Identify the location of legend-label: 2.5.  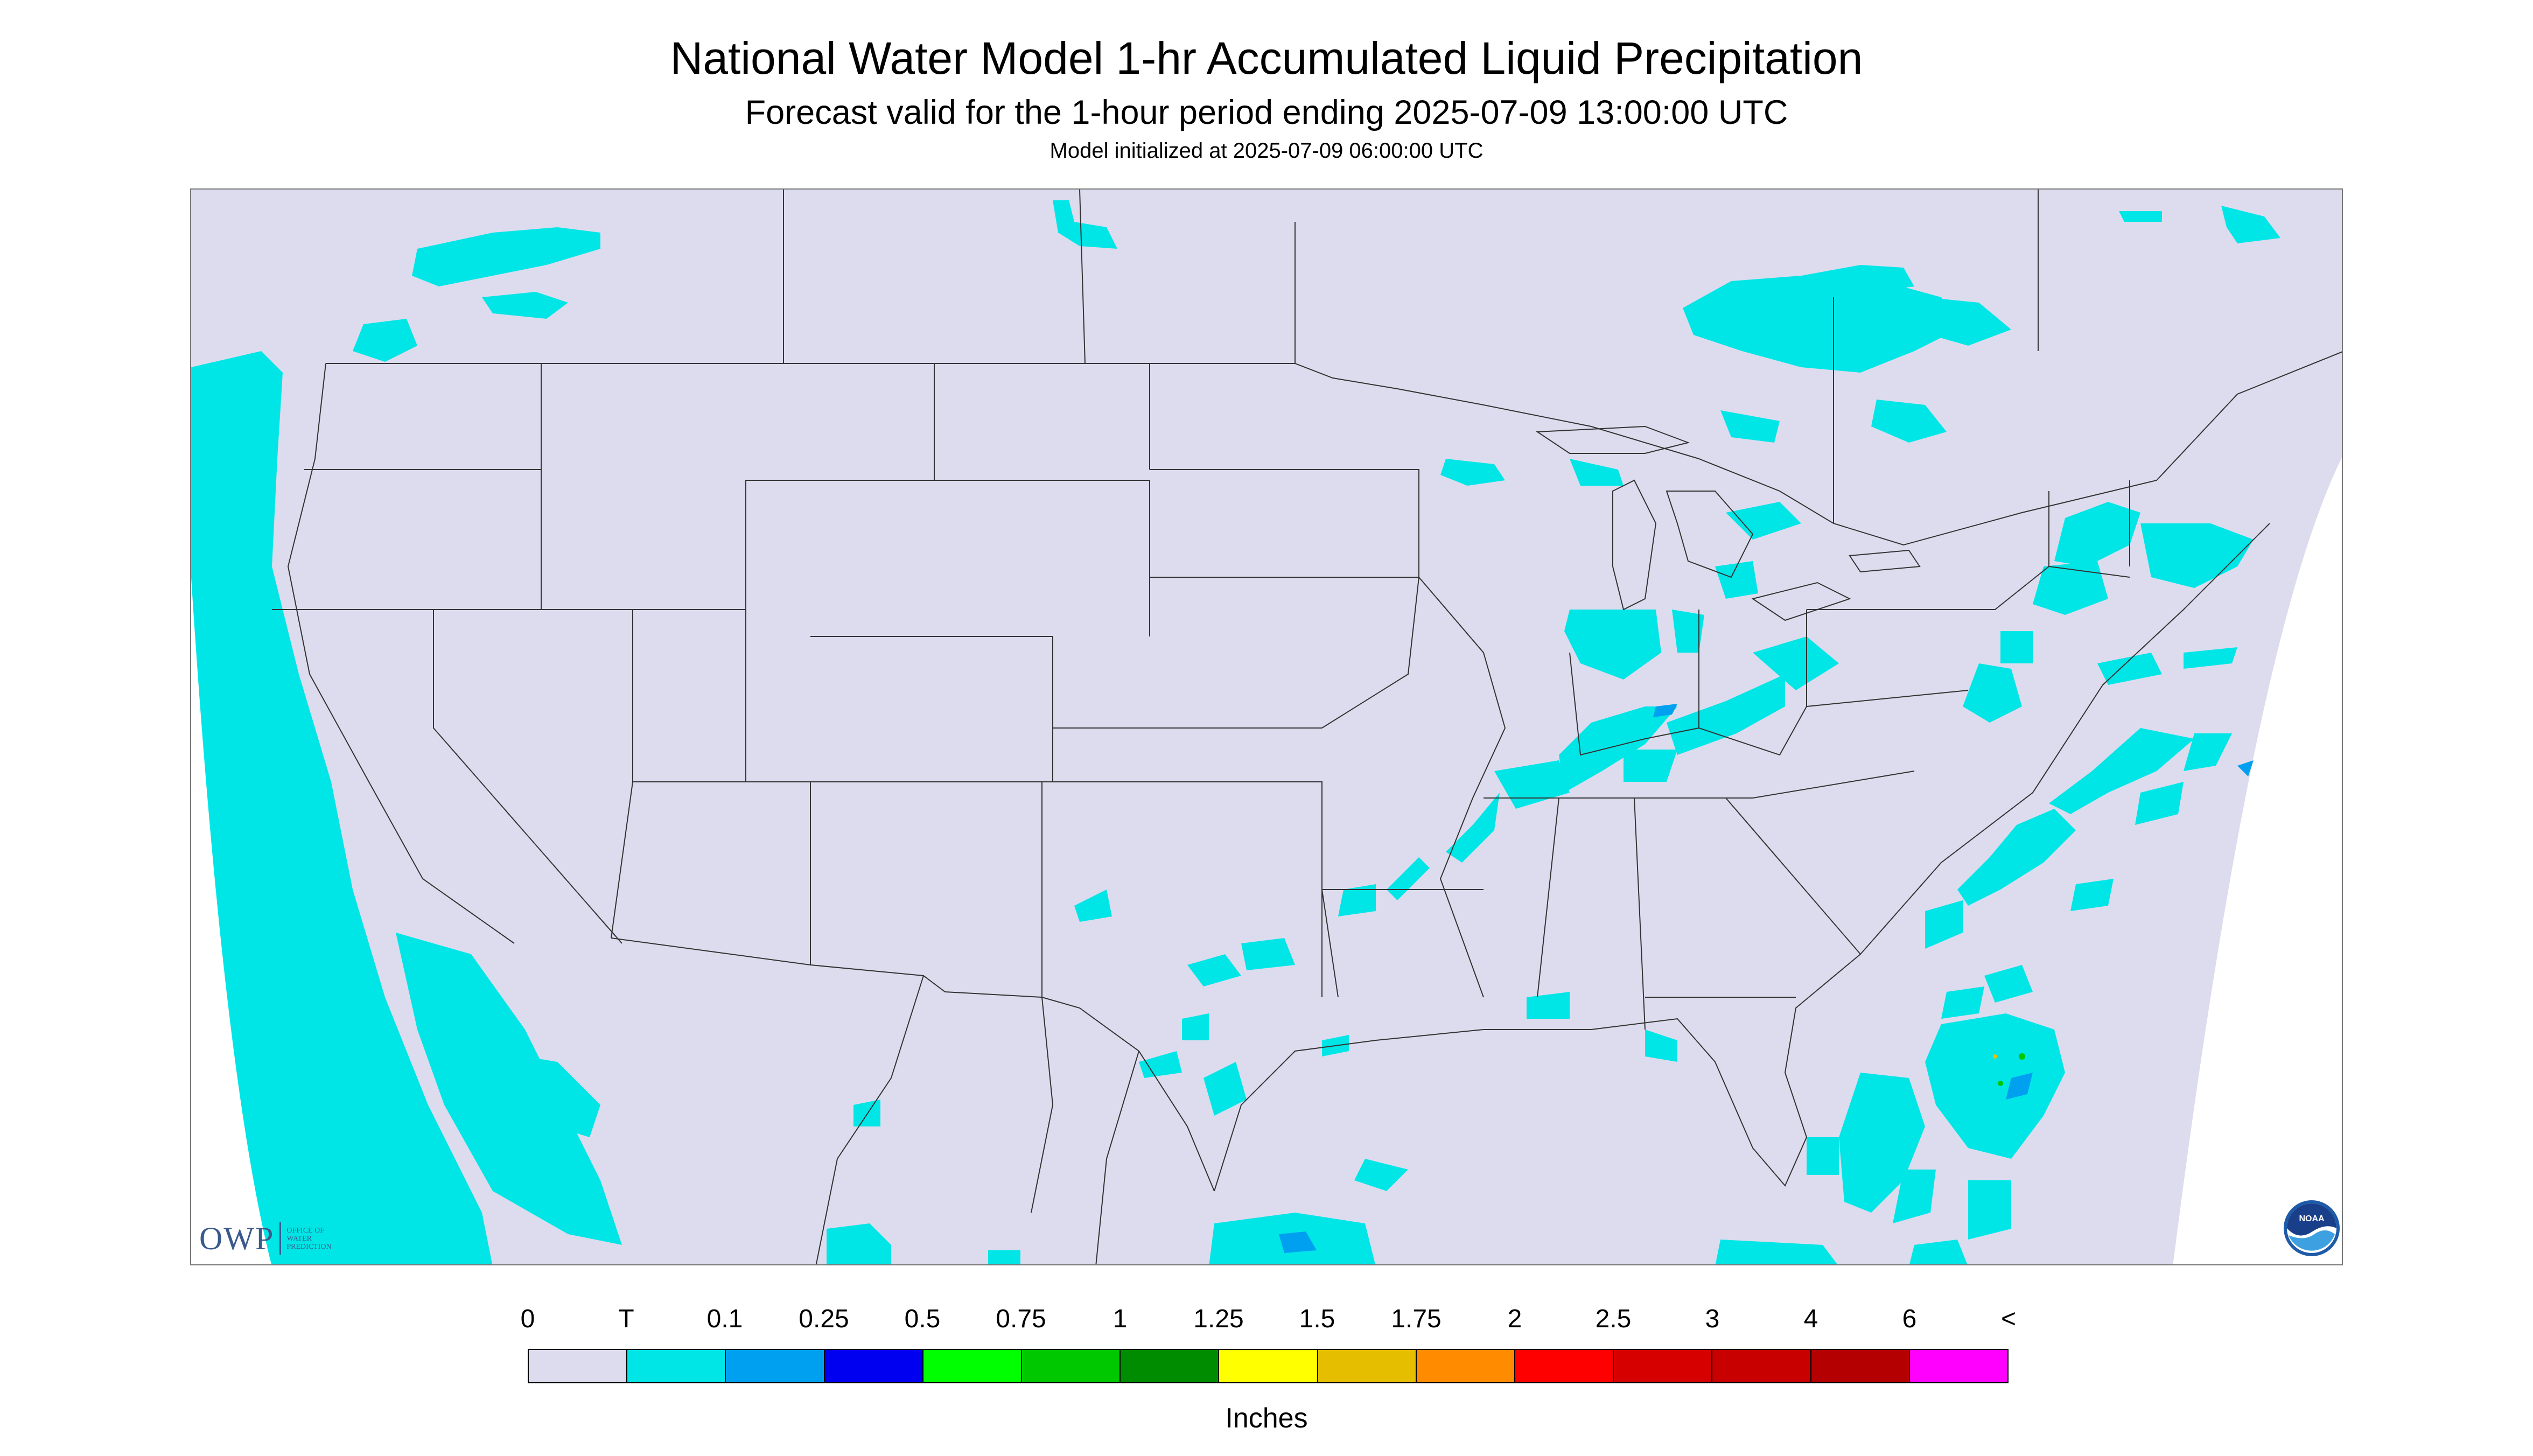
(1613, 1319).